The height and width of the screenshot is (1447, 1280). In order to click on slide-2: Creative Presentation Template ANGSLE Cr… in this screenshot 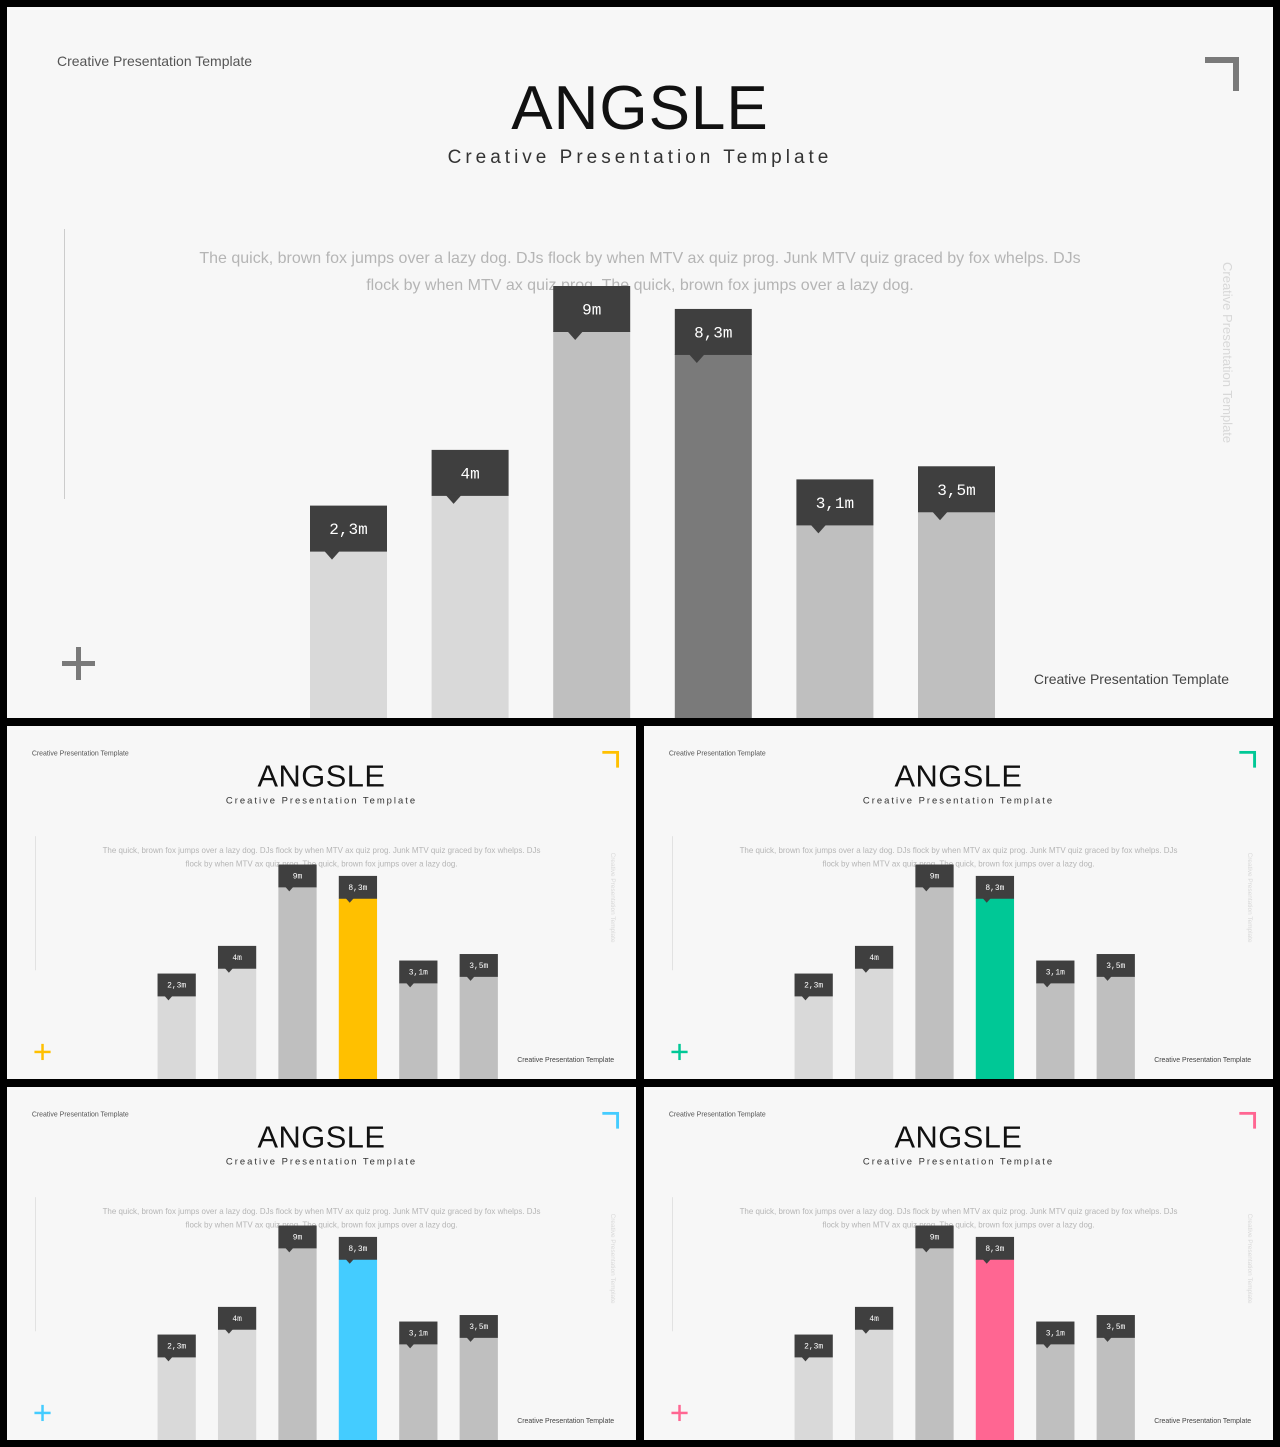, I will do `click(321, 902)`.